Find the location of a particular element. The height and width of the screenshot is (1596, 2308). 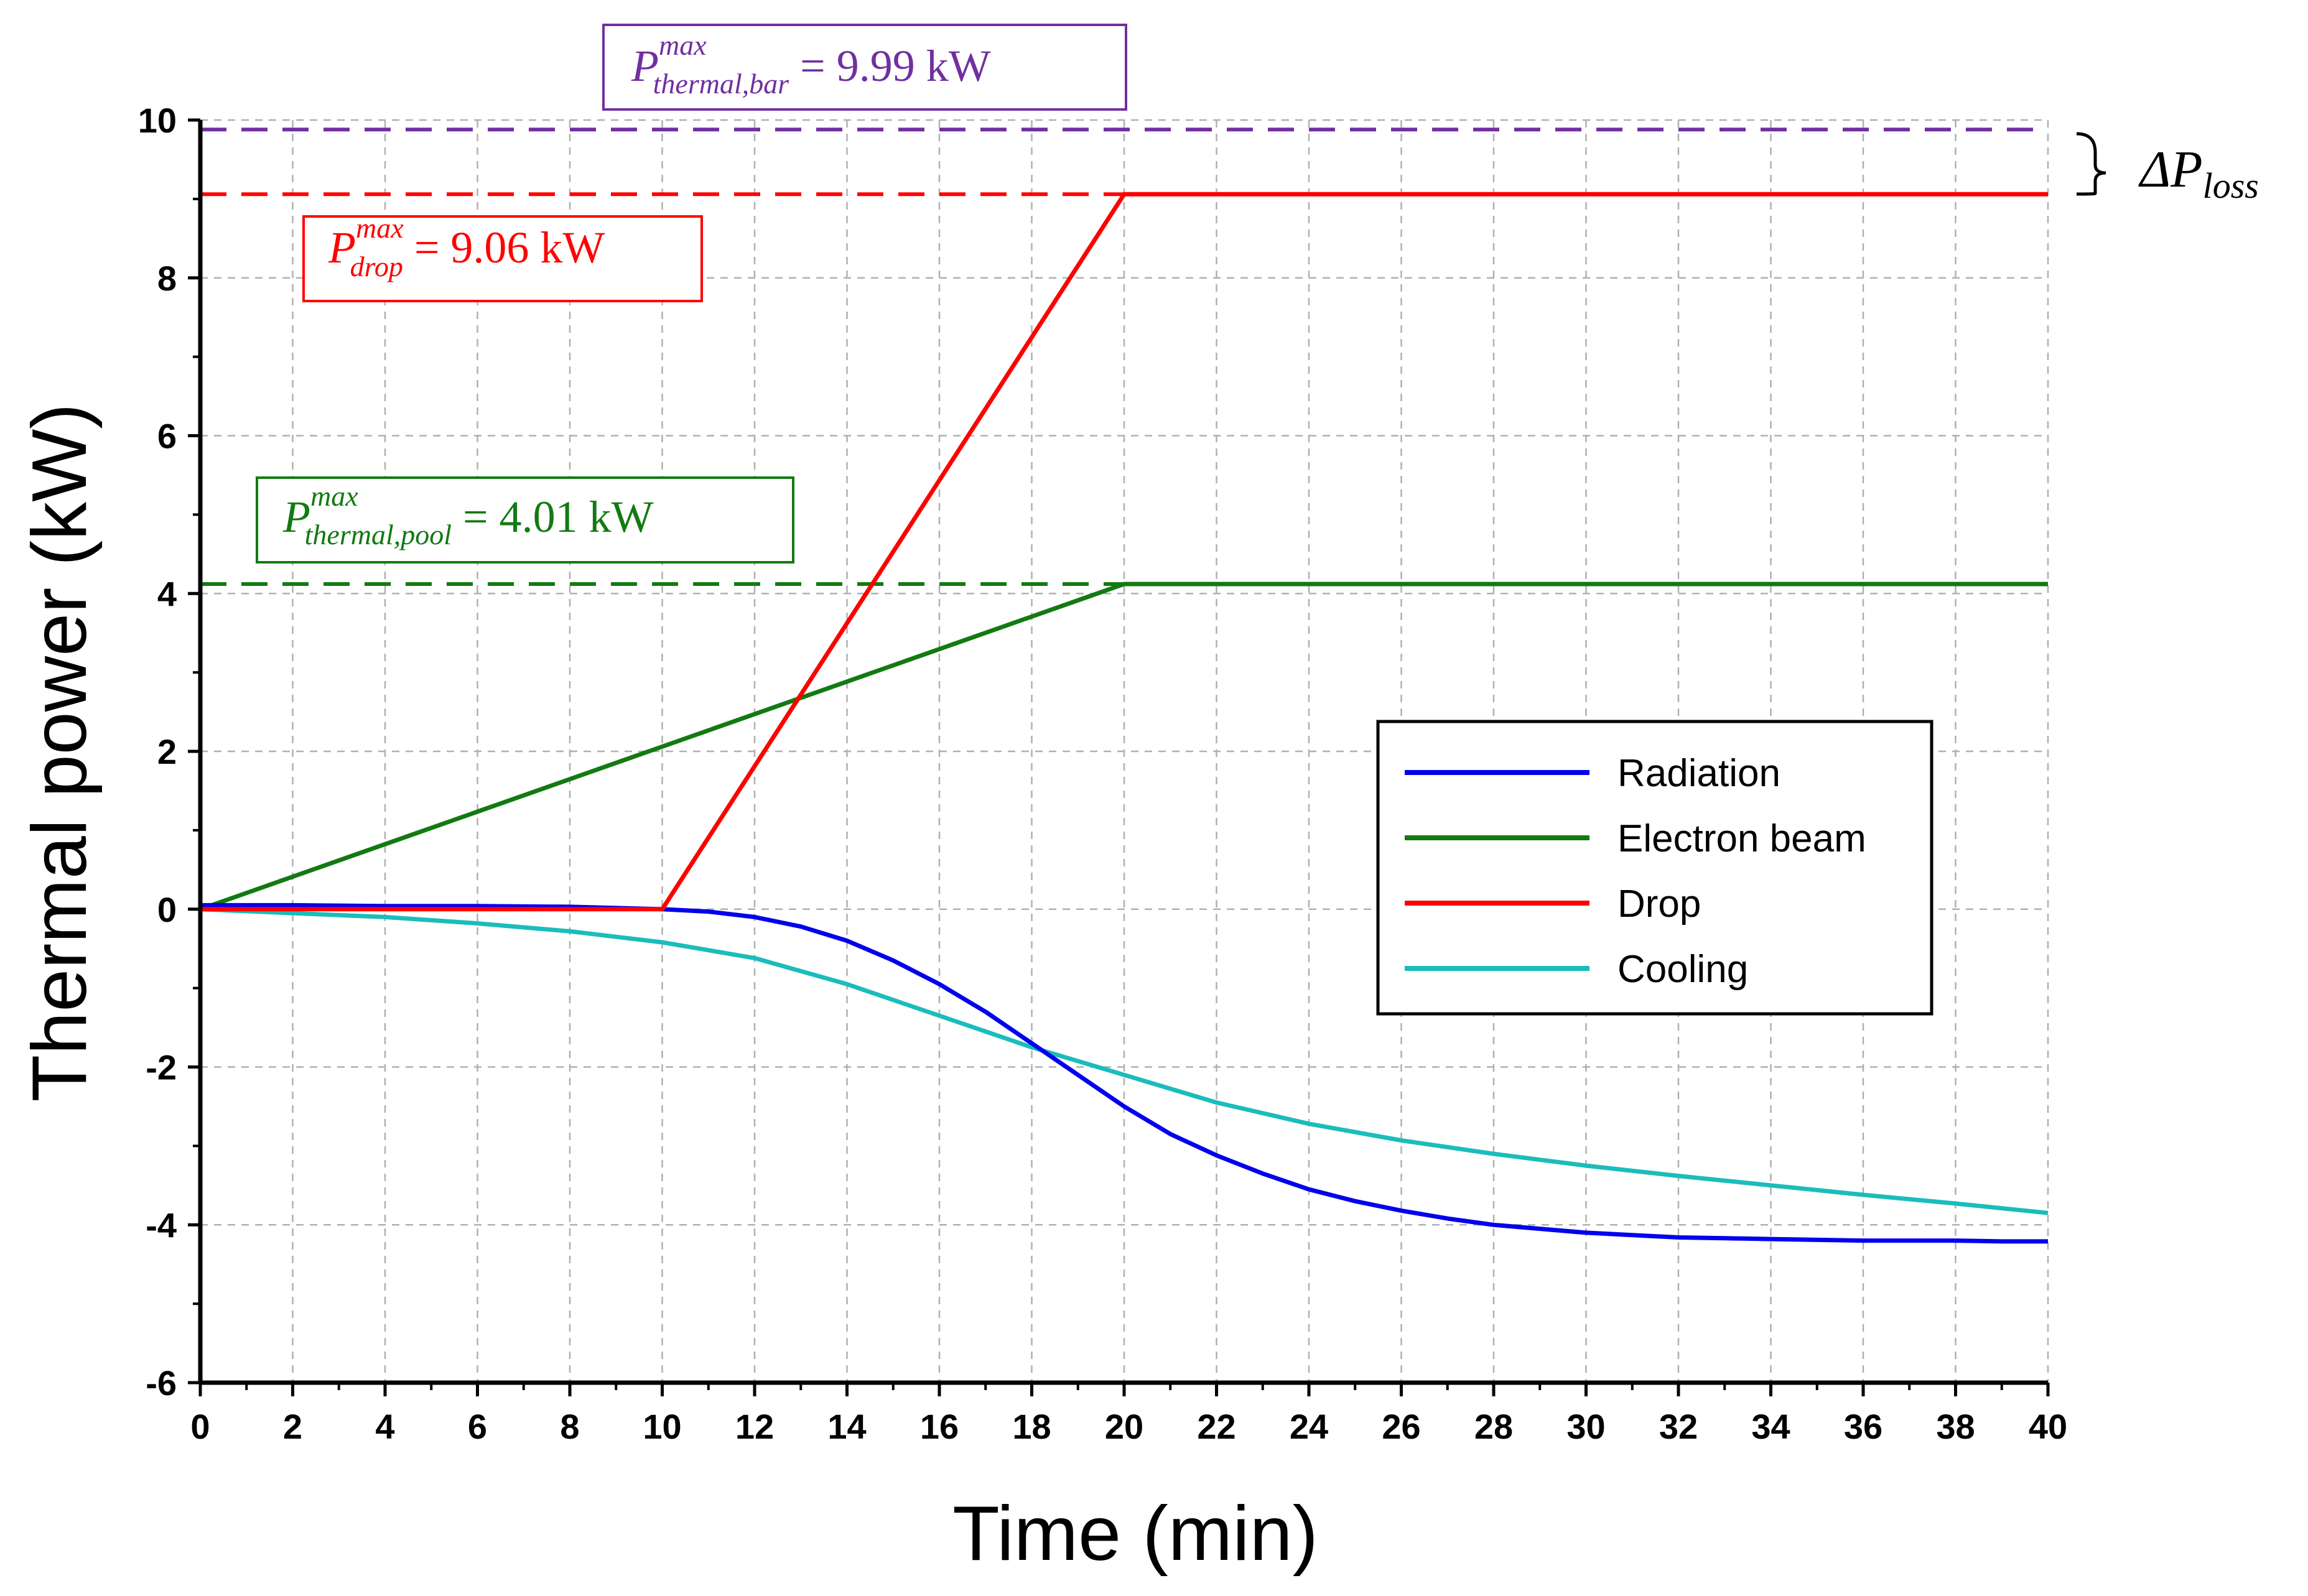

y-tick-label: 6 is located at coordinates (167, 436).